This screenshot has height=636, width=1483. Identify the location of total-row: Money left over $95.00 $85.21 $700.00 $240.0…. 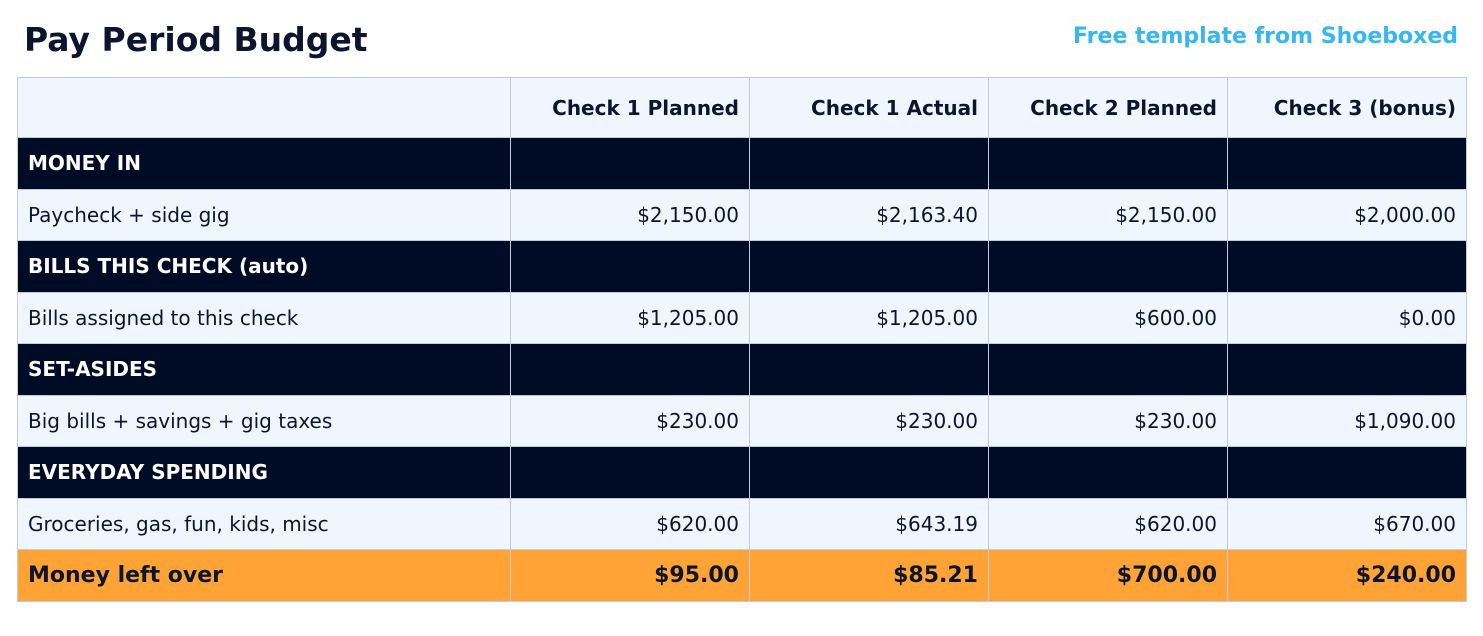
(742, 575).